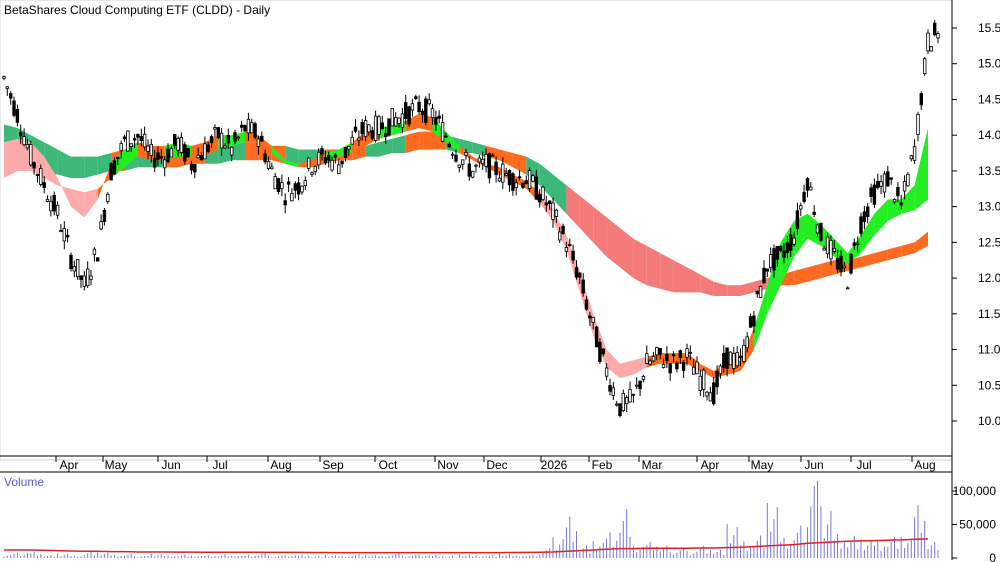 This screenshot has width=1000, height=562. I want to click on price-tick-label: 12.5, so click(989, 242).